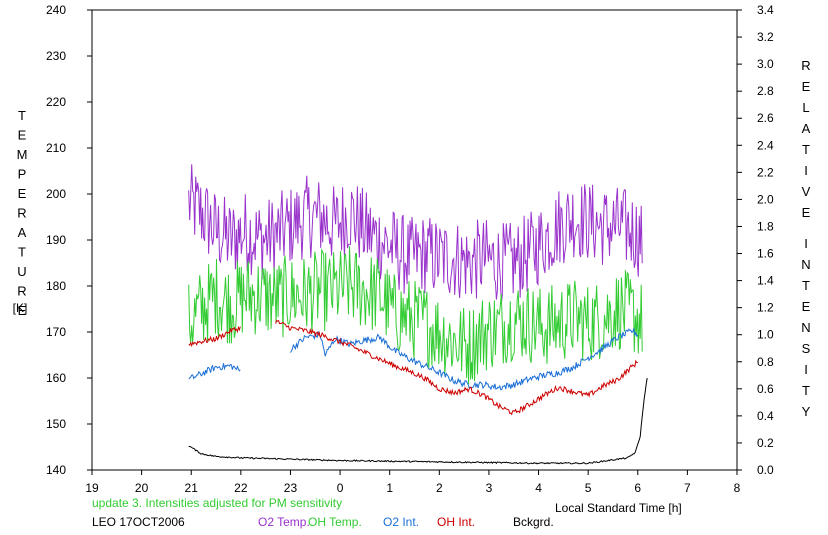 The image size is (828, 535). I want to click on right-tick-label: 0.4, so click(765, 416).